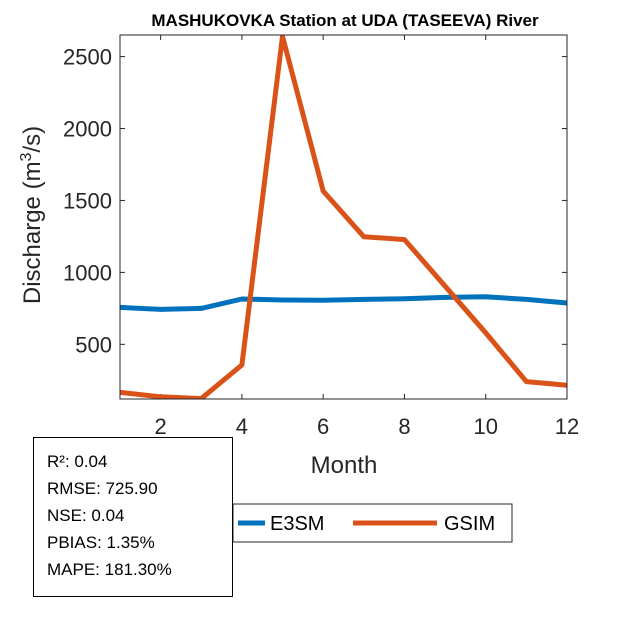 This screenshot has width=625, height=625. What do you see at coordinates (87, 57) in the screenshot?
I see `y-tick-label: 2500` at bounding box center [87, 57].